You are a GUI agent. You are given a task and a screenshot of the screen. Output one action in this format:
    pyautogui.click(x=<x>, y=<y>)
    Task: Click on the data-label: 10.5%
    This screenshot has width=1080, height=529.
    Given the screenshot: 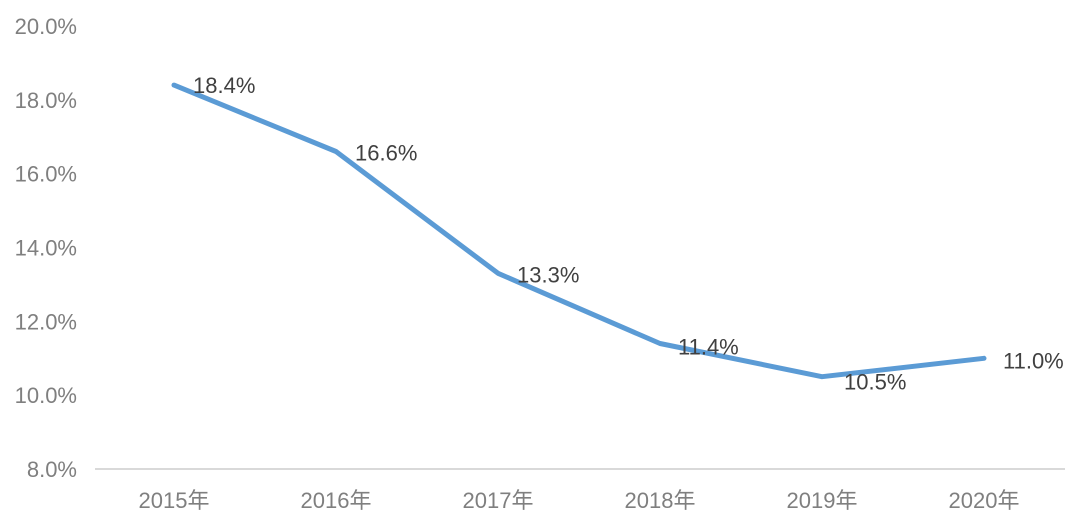 What is the action you would take?
    pyautogui.click(x=875, y=382)
    